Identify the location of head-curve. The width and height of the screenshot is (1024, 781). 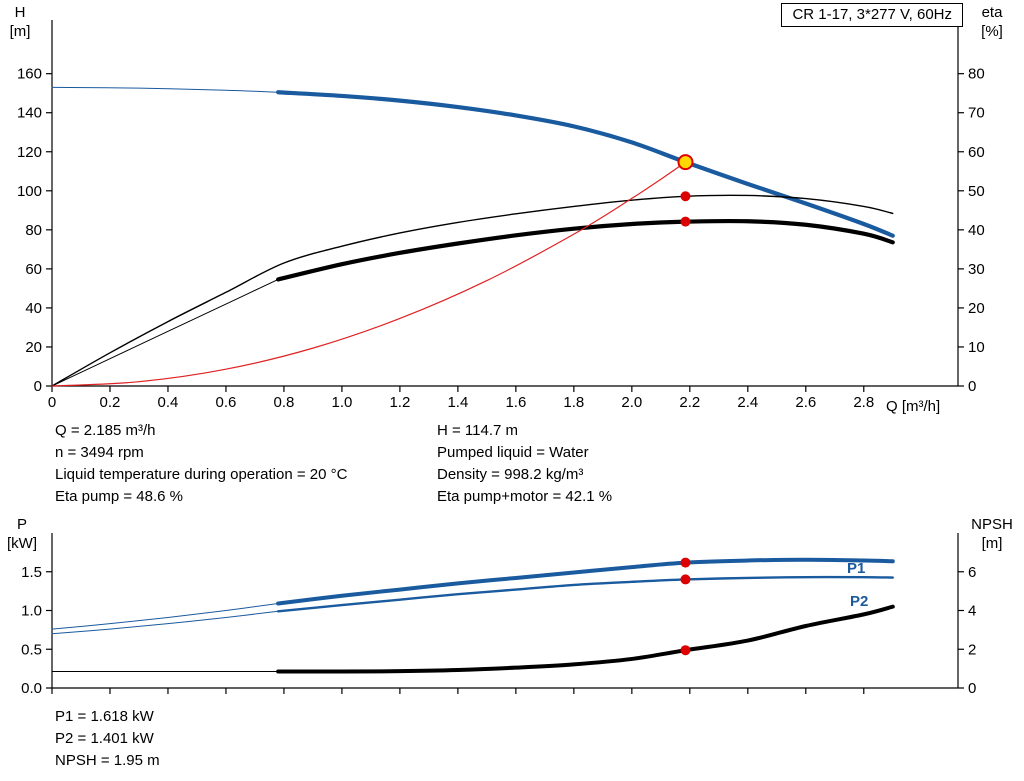
(585, 164).